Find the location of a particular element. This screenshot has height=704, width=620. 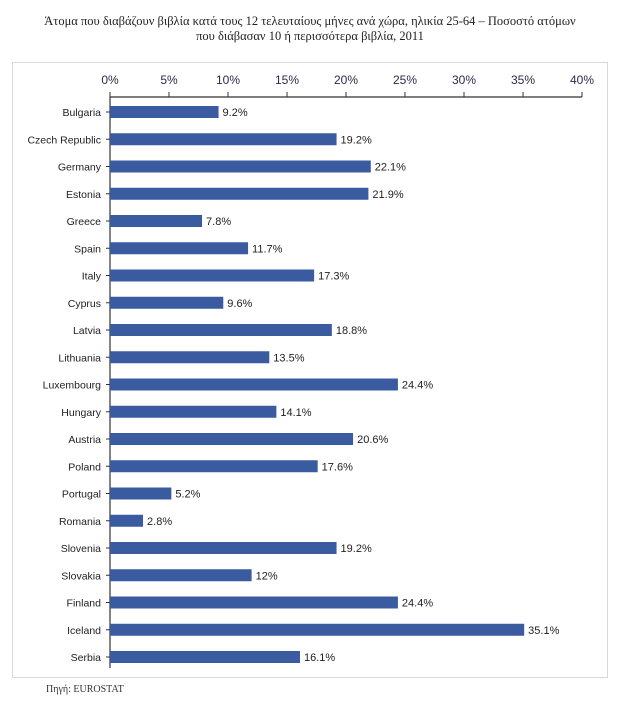

data-label: 9.2% is located at coordinates (235, 113).